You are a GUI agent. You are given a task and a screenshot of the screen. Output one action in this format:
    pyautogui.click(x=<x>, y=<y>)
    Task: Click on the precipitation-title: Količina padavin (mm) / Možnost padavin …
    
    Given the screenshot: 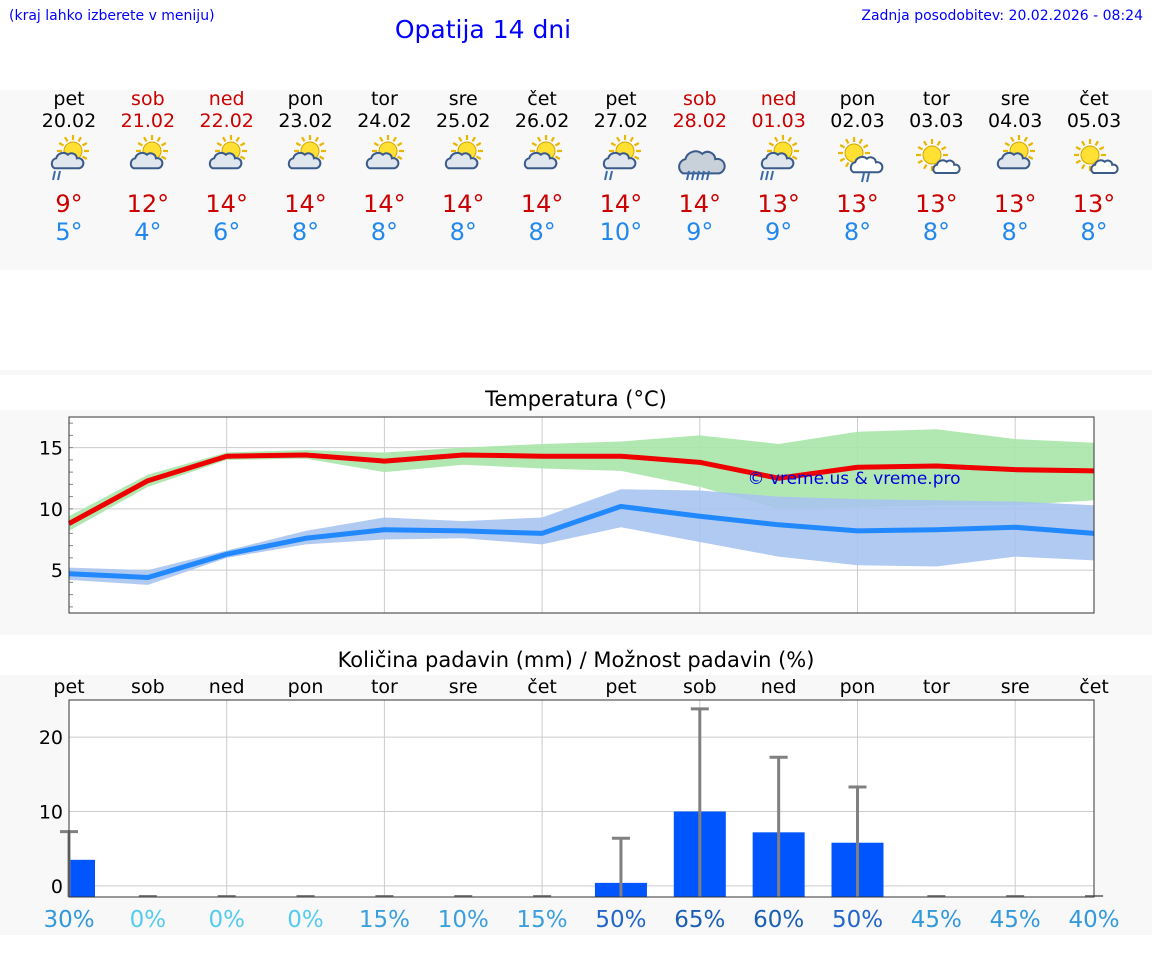 What is the action you would take?
    pyautogui.click(x=576, y=660)
    